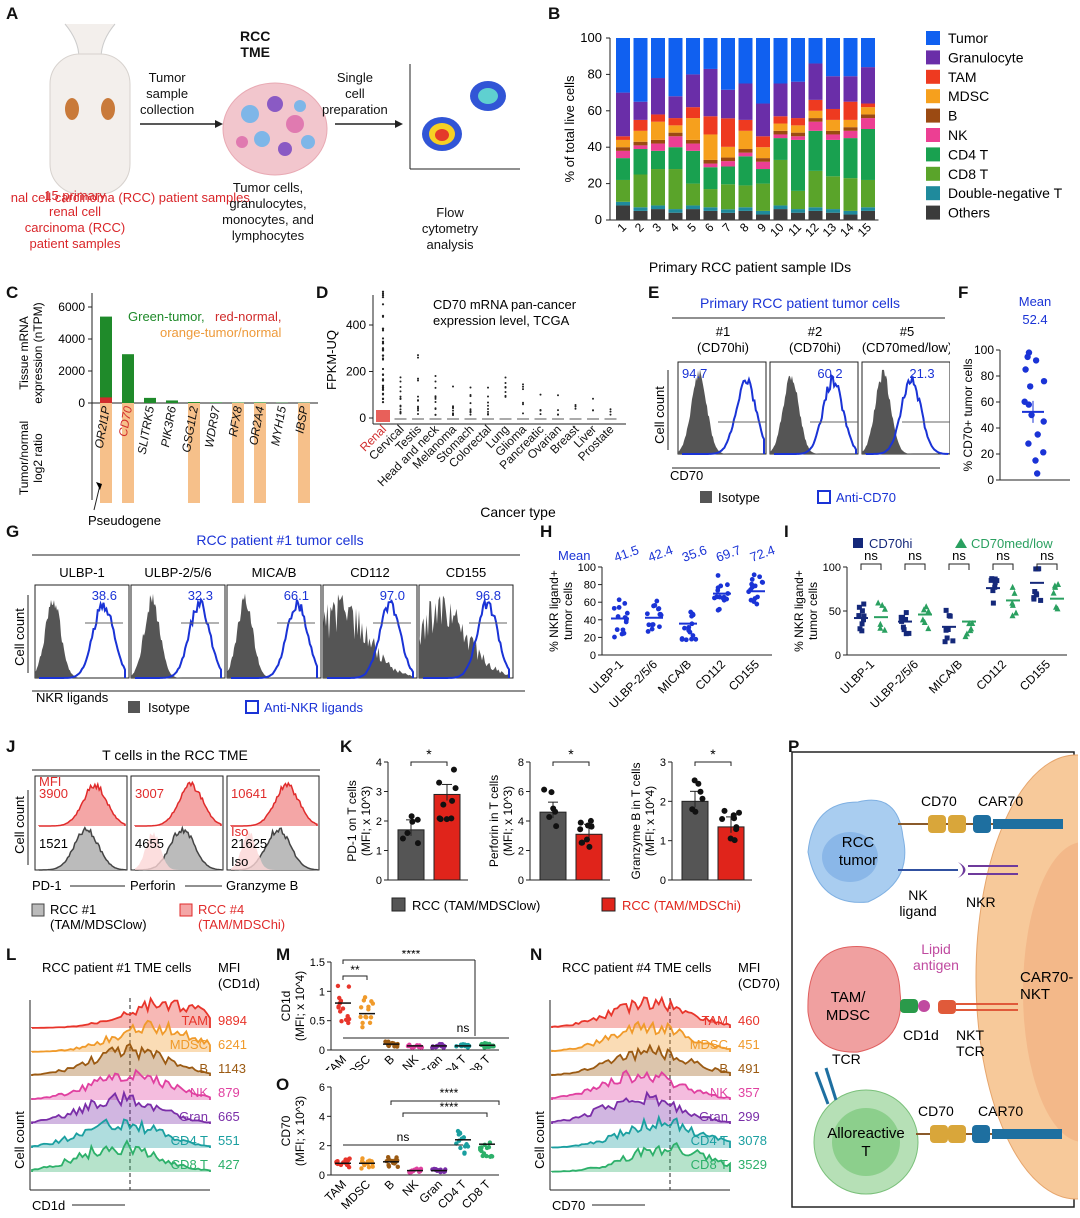  What do you see at coordinates (706, 497) in the screenshot?
I see `legend-iso-swatch` at bounding box center [706, 497].